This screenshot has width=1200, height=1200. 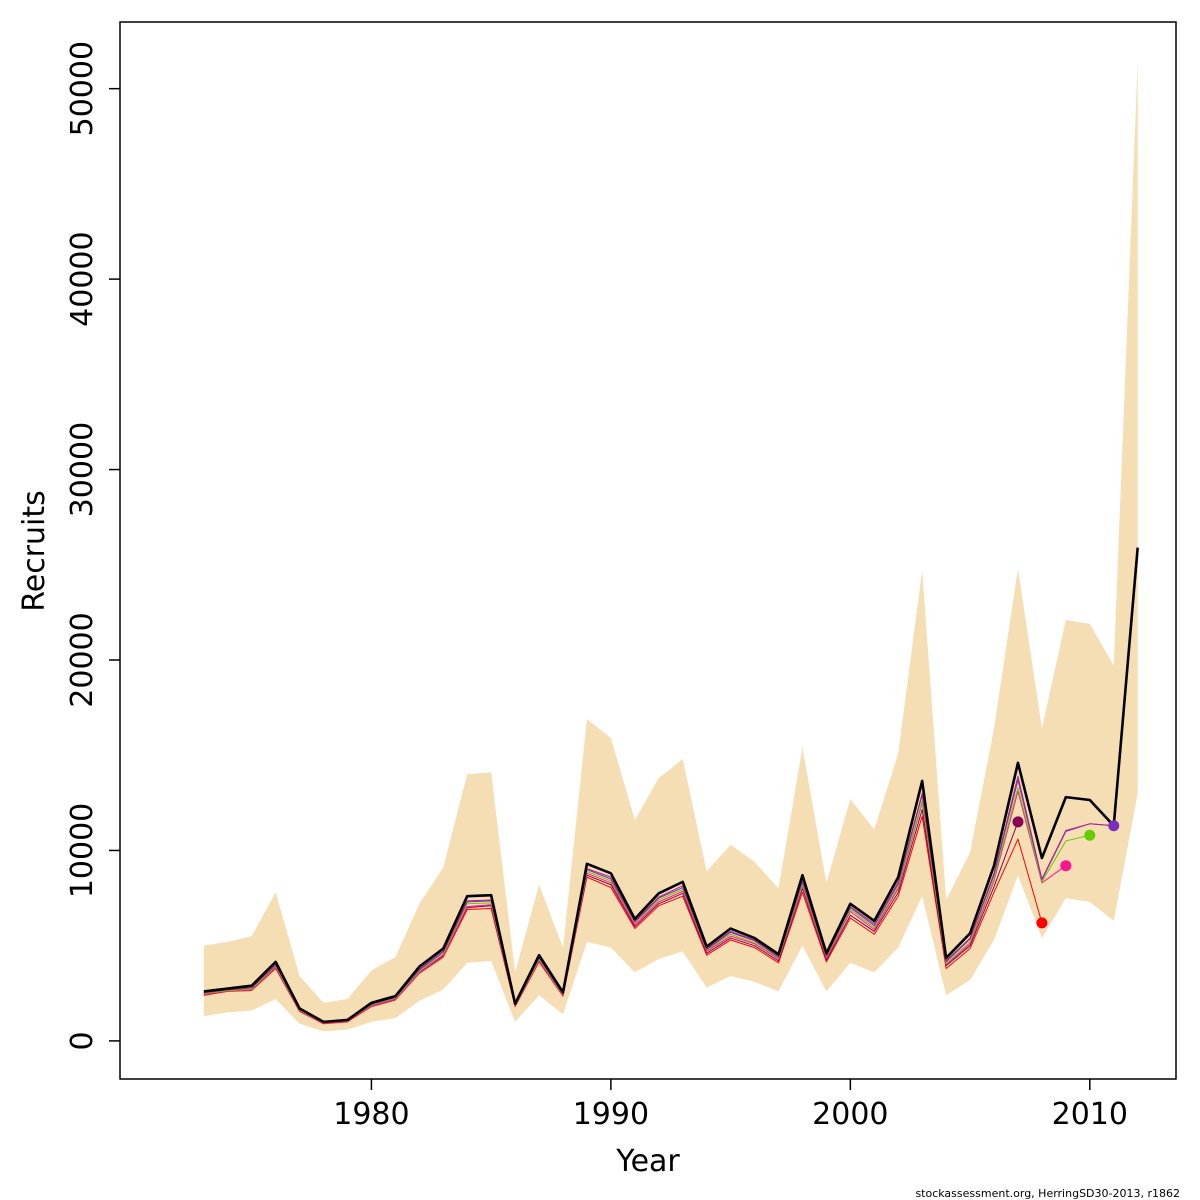 What do you see at coordinates (82, 469) in the screenshot?
I see `y-tick-label: 30000` at bounding box center [82, 469].